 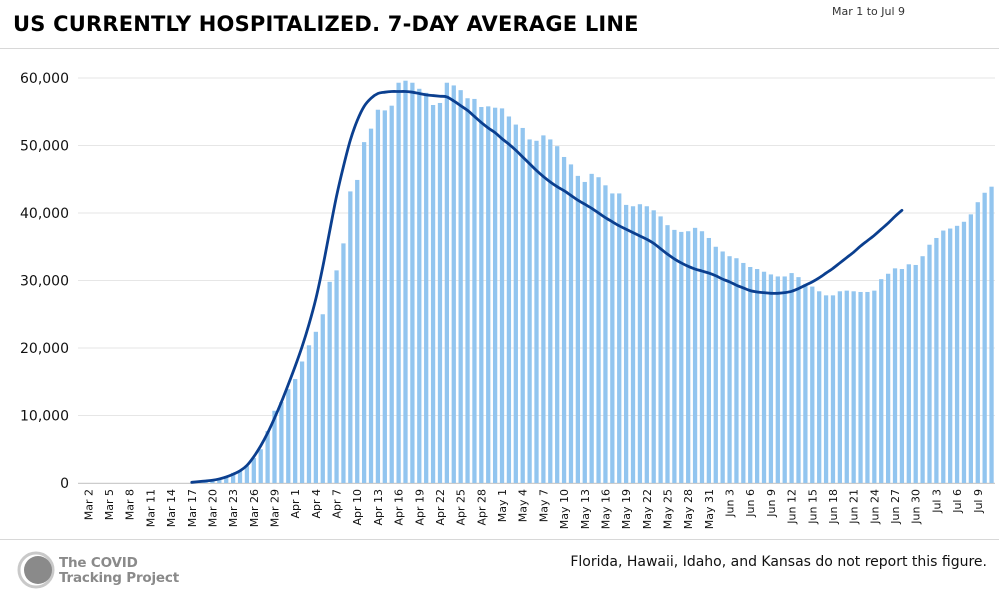 What do you see at coordinates (212, 508) in the screenshot?
I see `x-tick-label: Mar 20` at bounding box center [212, 508].